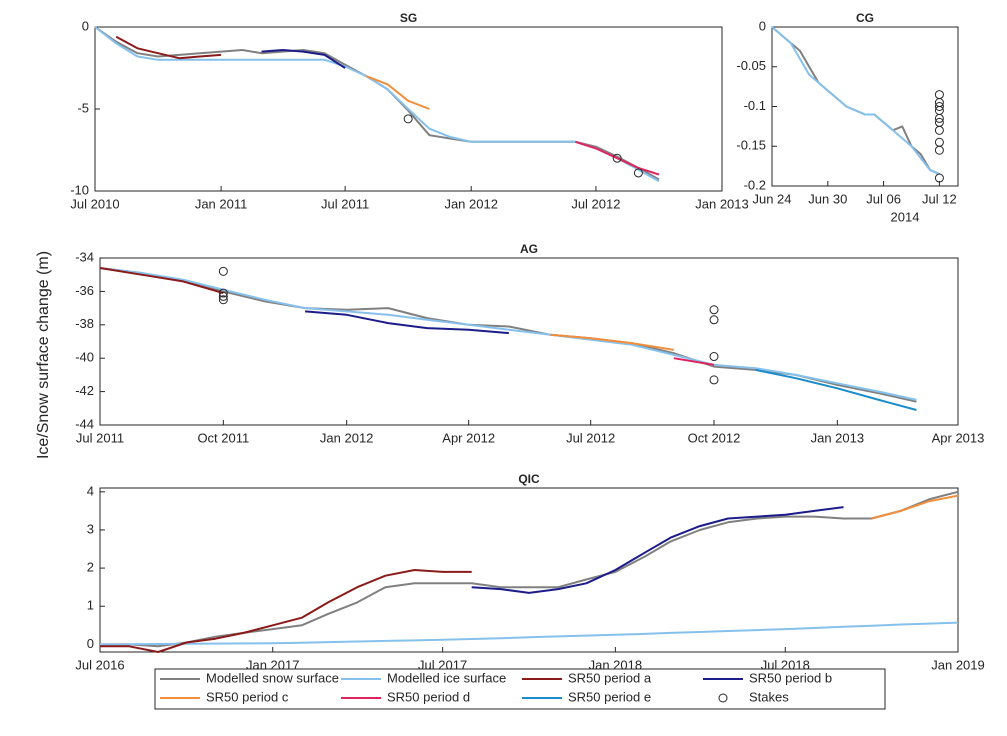  What do you see at coordinates (43, 355) in the screenshot?
I see `y-axis-label: Ice/Snow surface change (m)` at bounding box center [43, 355].